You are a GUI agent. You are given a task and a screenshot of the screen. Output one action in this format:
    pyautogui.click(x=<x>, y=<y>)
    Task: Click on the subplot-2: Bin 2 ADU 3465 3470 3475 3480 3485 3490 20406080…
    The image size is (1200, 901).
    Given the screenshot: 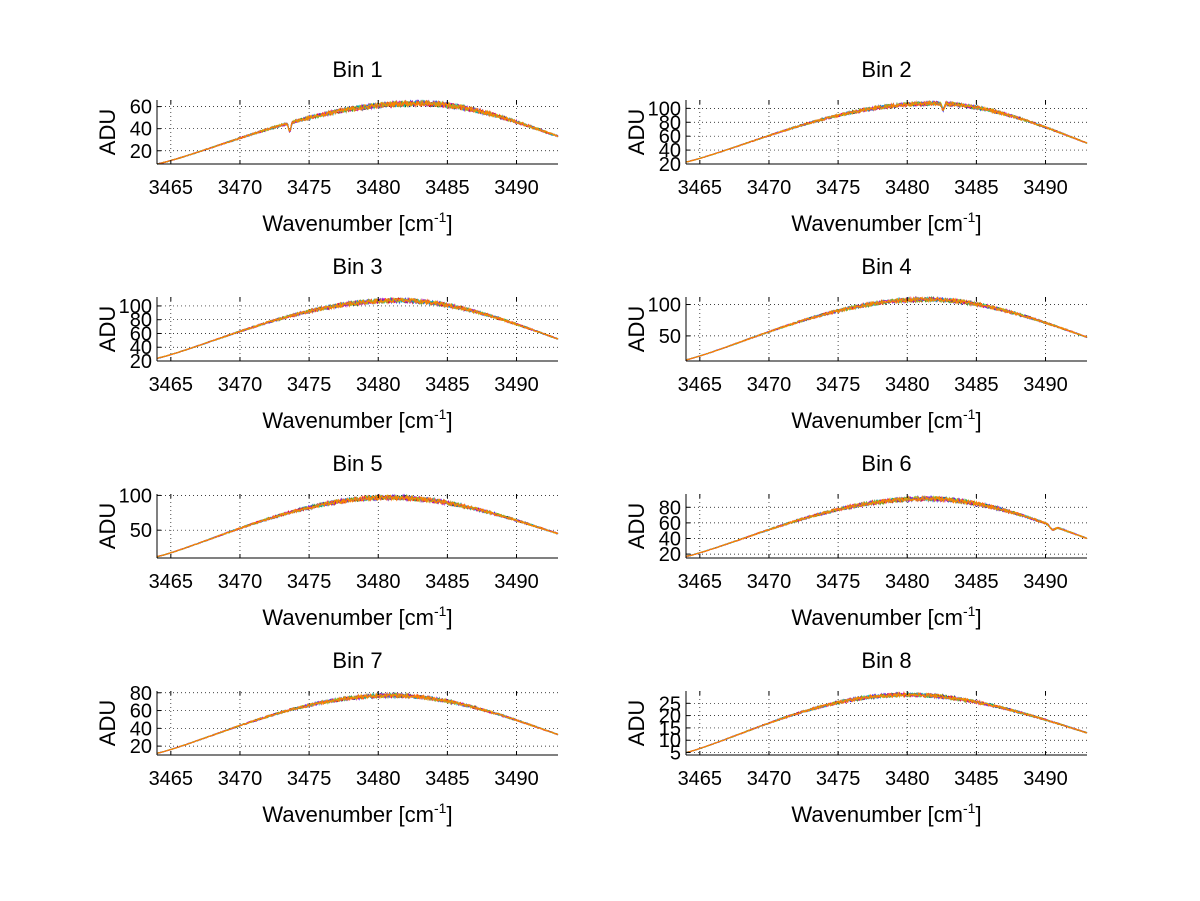 What is the action you would take?
    pyautogui.click(x=856, y=146)
    